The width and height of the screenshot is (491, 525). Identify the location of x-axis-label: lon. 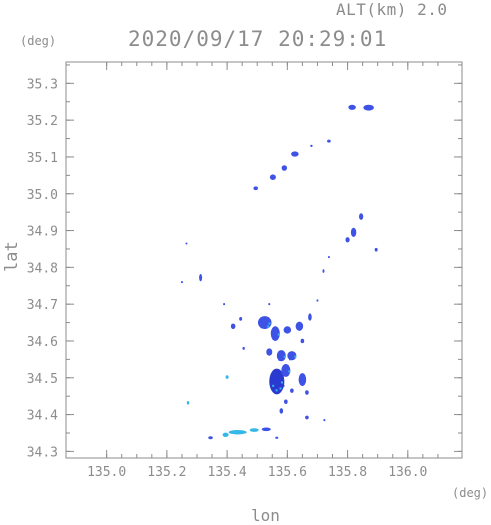
(265, 515).